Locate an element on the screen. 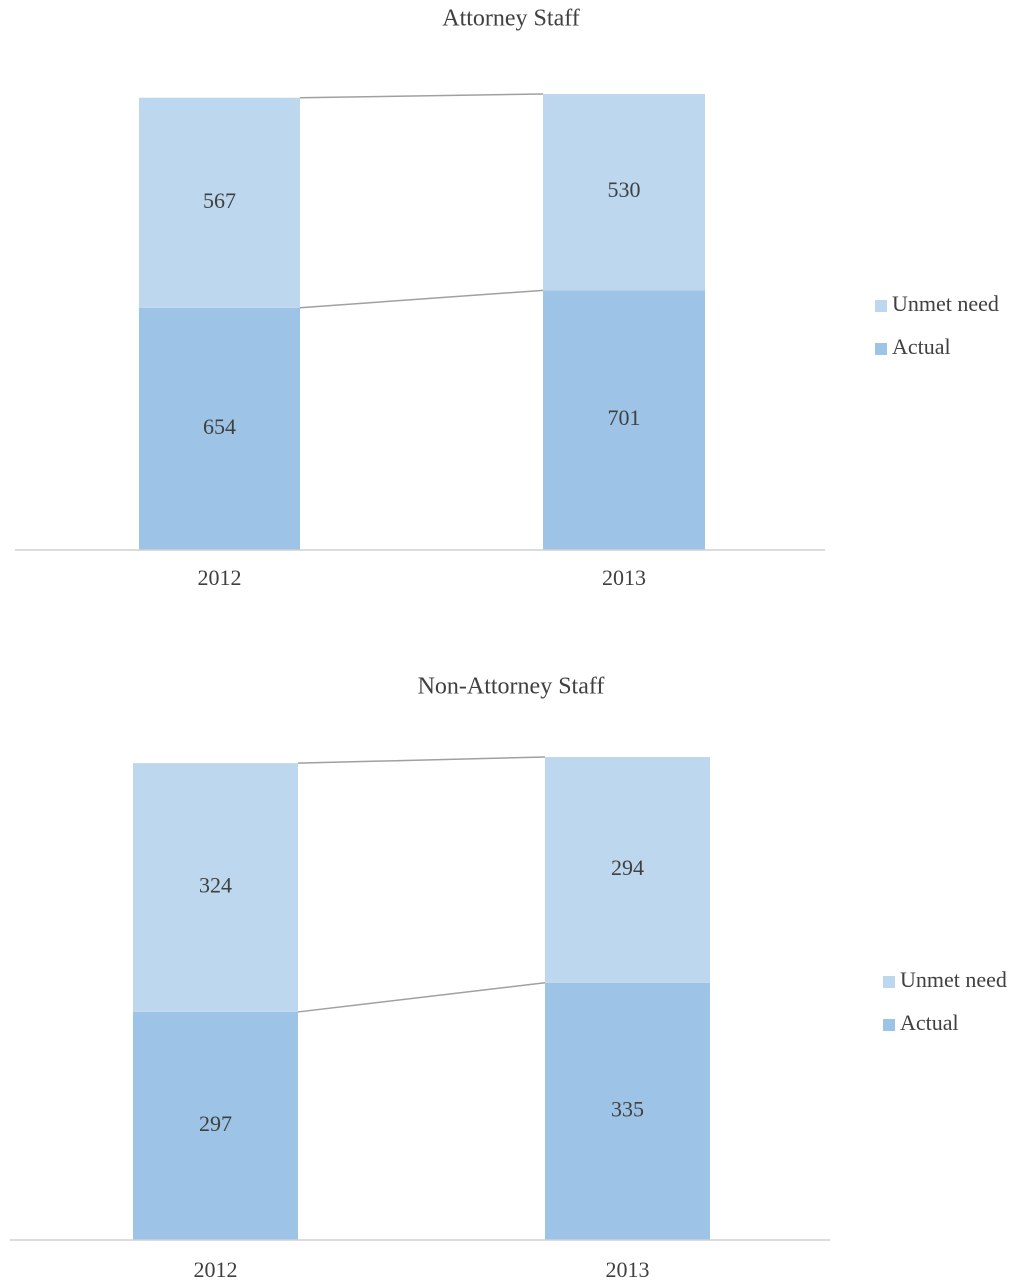  data-label: 335 is located at coordinates (627, 1108).